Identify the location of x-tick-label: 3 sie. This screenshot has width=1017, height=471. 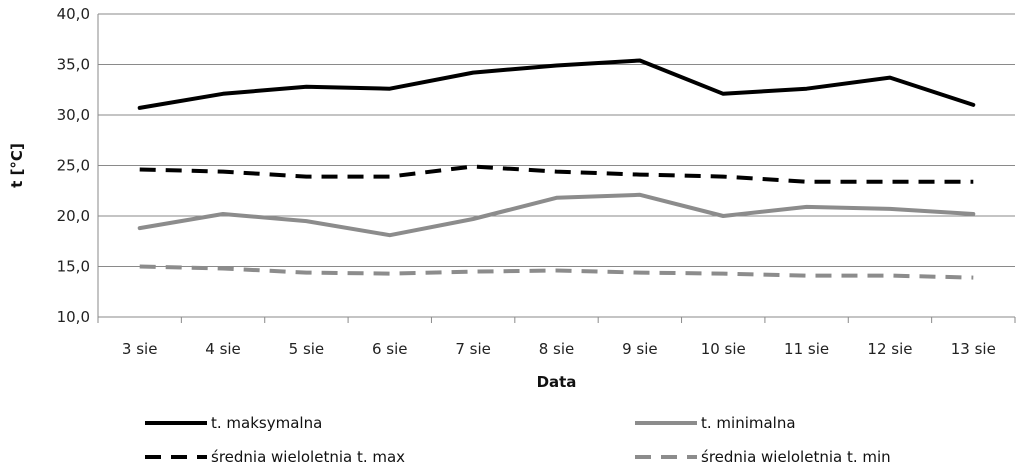
(140, 349).